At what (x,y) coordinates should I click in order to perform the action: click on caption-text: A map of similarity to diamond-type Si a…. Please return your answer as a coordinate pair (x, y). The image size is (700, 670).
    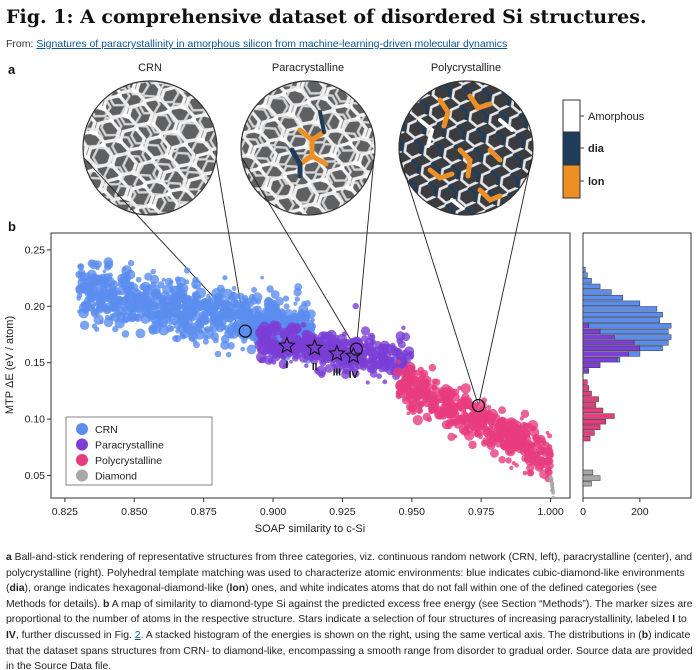
    Looking at the image, I should click on (349, 612).